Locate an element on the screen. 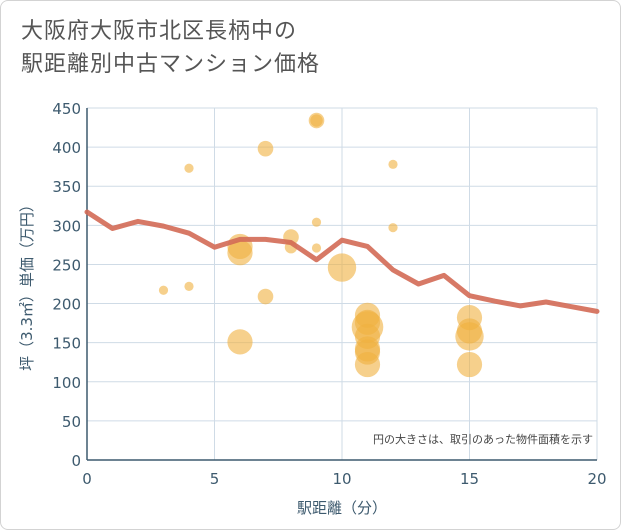  y-tick-label: 400 is located at coordinates (66, 148).